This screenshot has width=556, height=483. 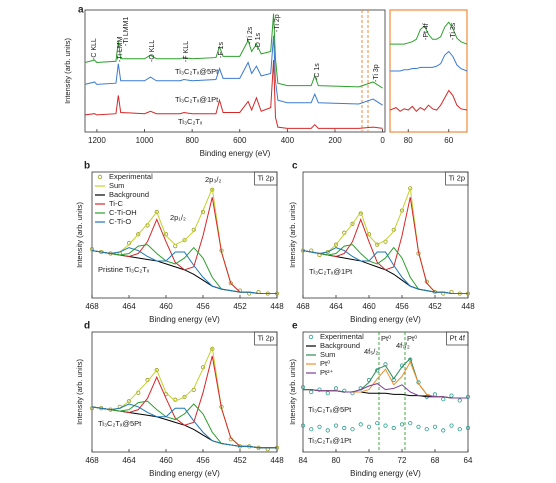 What do you see at coordinates (402, 460) in the screenshot?
I see `x-tick-label: 72` at bounding box center [402, 460].